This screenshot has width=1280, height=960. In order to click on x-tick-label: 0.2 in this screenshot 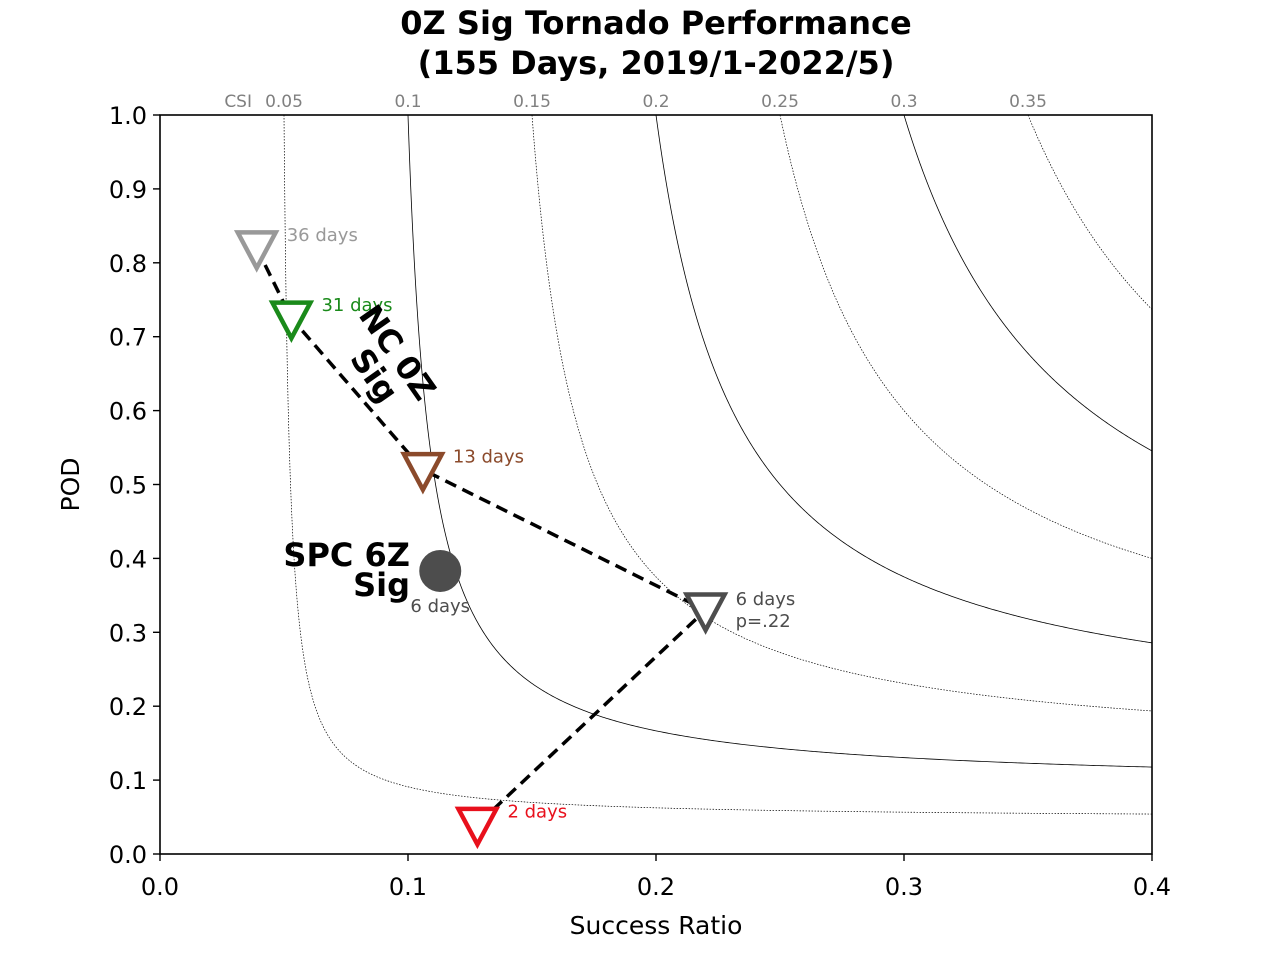, I will do `click(656, 887)`.